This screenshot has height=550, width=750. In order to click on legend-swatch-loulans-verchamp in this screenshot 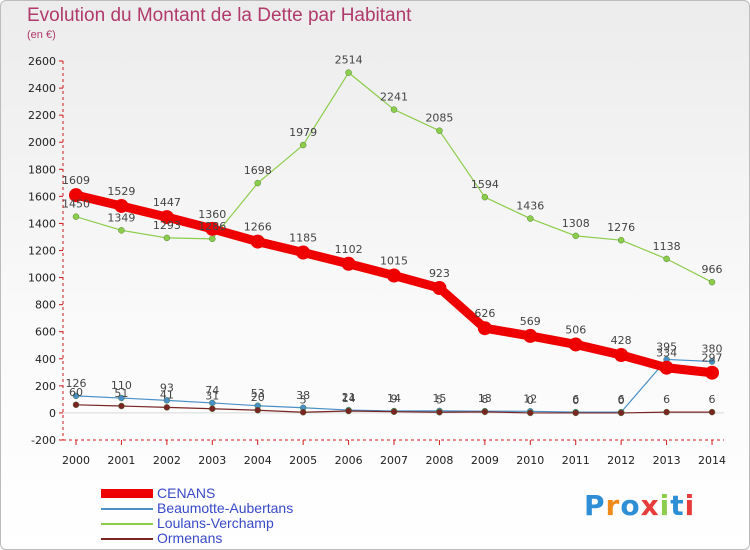, I will do `click(127, 523)`.